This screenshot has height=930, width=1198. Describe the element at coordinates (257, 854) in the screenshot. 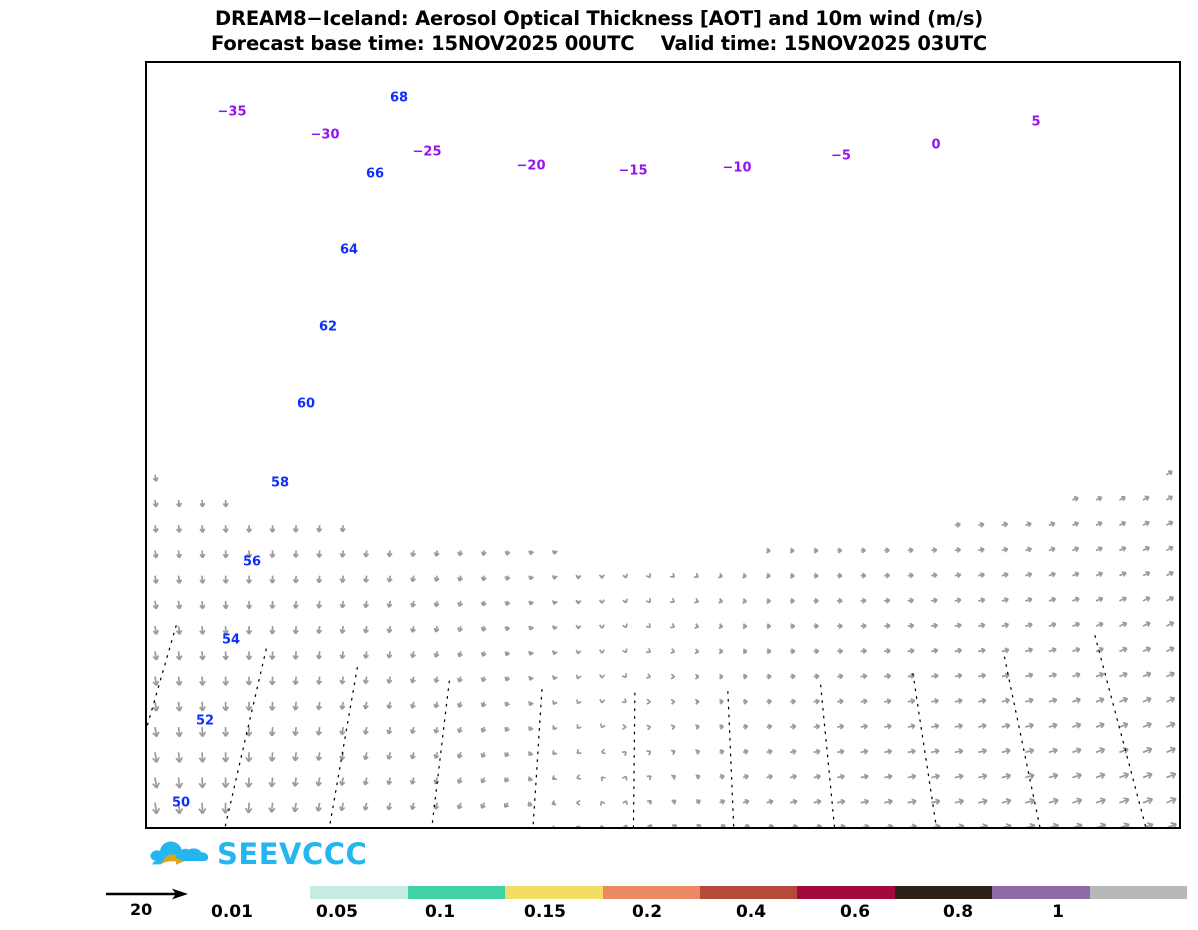

I see `seevccc-logo: SEEVCCC` at that location.